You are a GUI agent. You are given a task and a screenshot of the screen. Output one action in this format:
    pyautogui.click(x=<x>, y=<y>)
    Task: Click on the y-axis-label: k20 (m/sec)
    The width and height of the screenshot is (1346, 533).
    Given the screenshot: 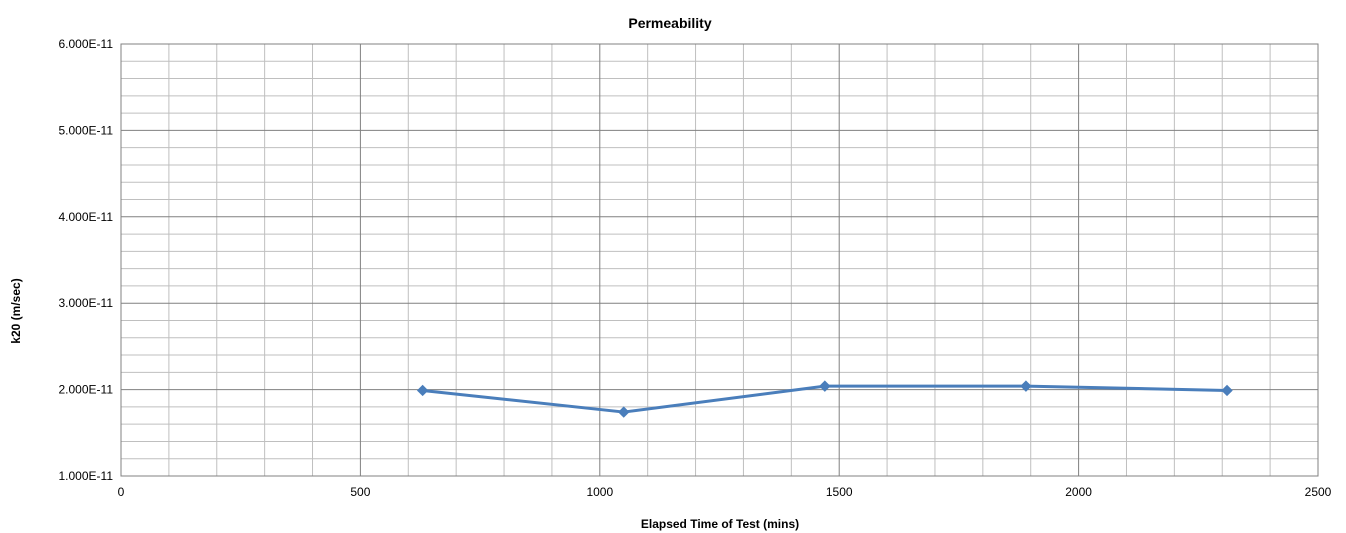 What is the action you would take?
    pyautogui.click(x=16, y=310)
    